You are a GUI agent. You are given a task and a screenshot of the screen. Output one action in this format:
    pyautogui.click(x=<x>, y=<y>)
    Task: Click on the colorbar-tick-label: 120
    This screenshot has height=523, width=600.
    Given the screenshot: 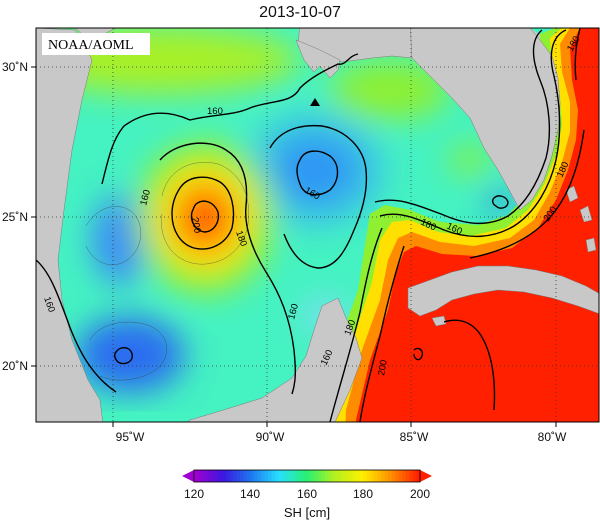 What is the action you would take?
    pyautogui.click(x=194, y=494)
    